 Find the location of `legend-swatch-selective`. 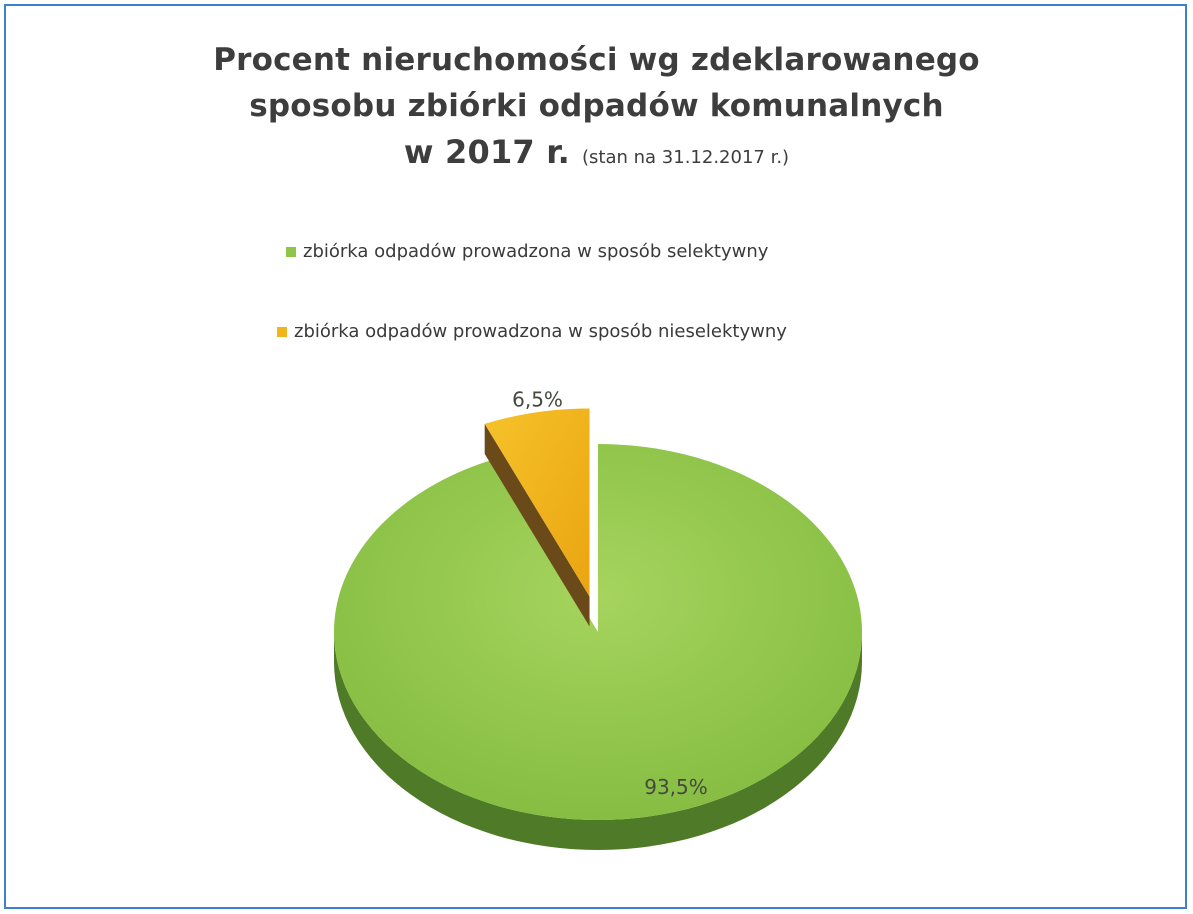

legend-swatch-selective is located at coordinates (291, 251).